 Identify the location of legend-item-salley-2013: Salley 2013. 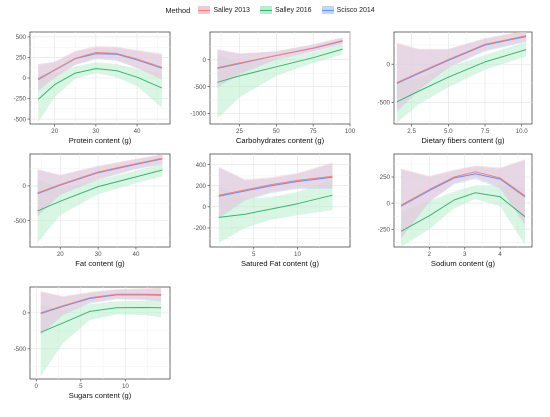
(224, 10).